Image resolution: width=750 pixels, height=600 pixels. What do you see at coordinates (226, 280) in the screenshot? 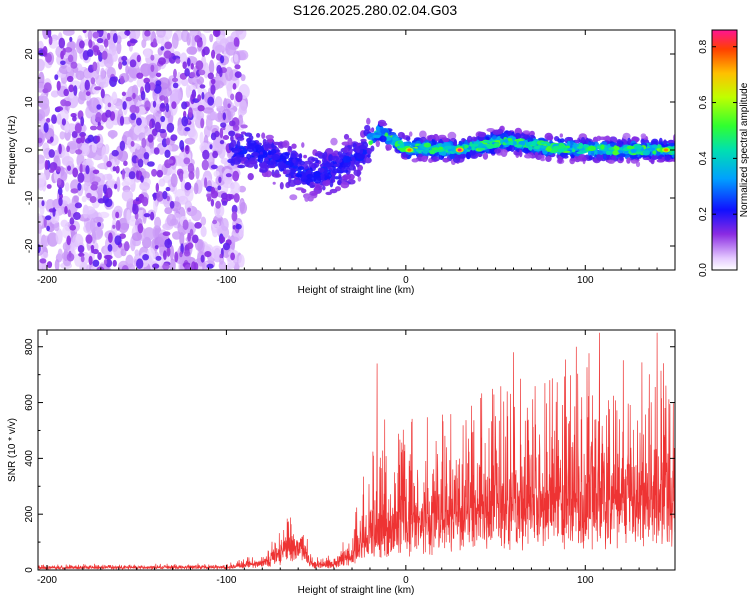
I see `spectrogram-x-tick-label: -100` at bounding box center [226, 280].